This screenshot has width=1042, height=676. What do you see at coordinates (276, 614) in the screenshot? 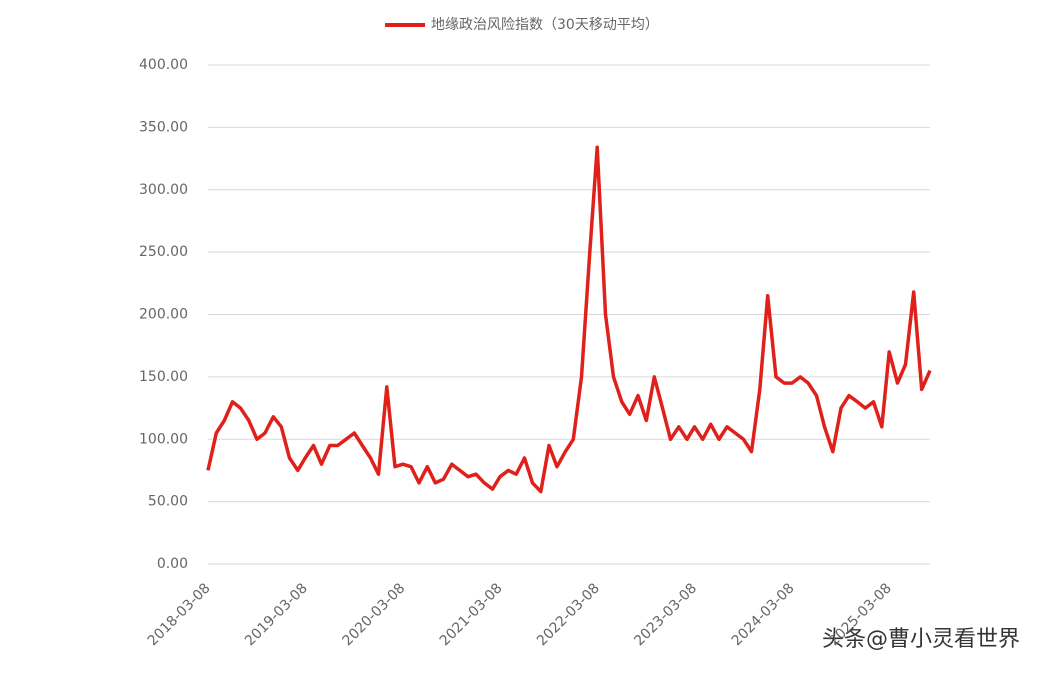
I see `x-tick-label: 2019-03-08` at bounding box center [276, 614].